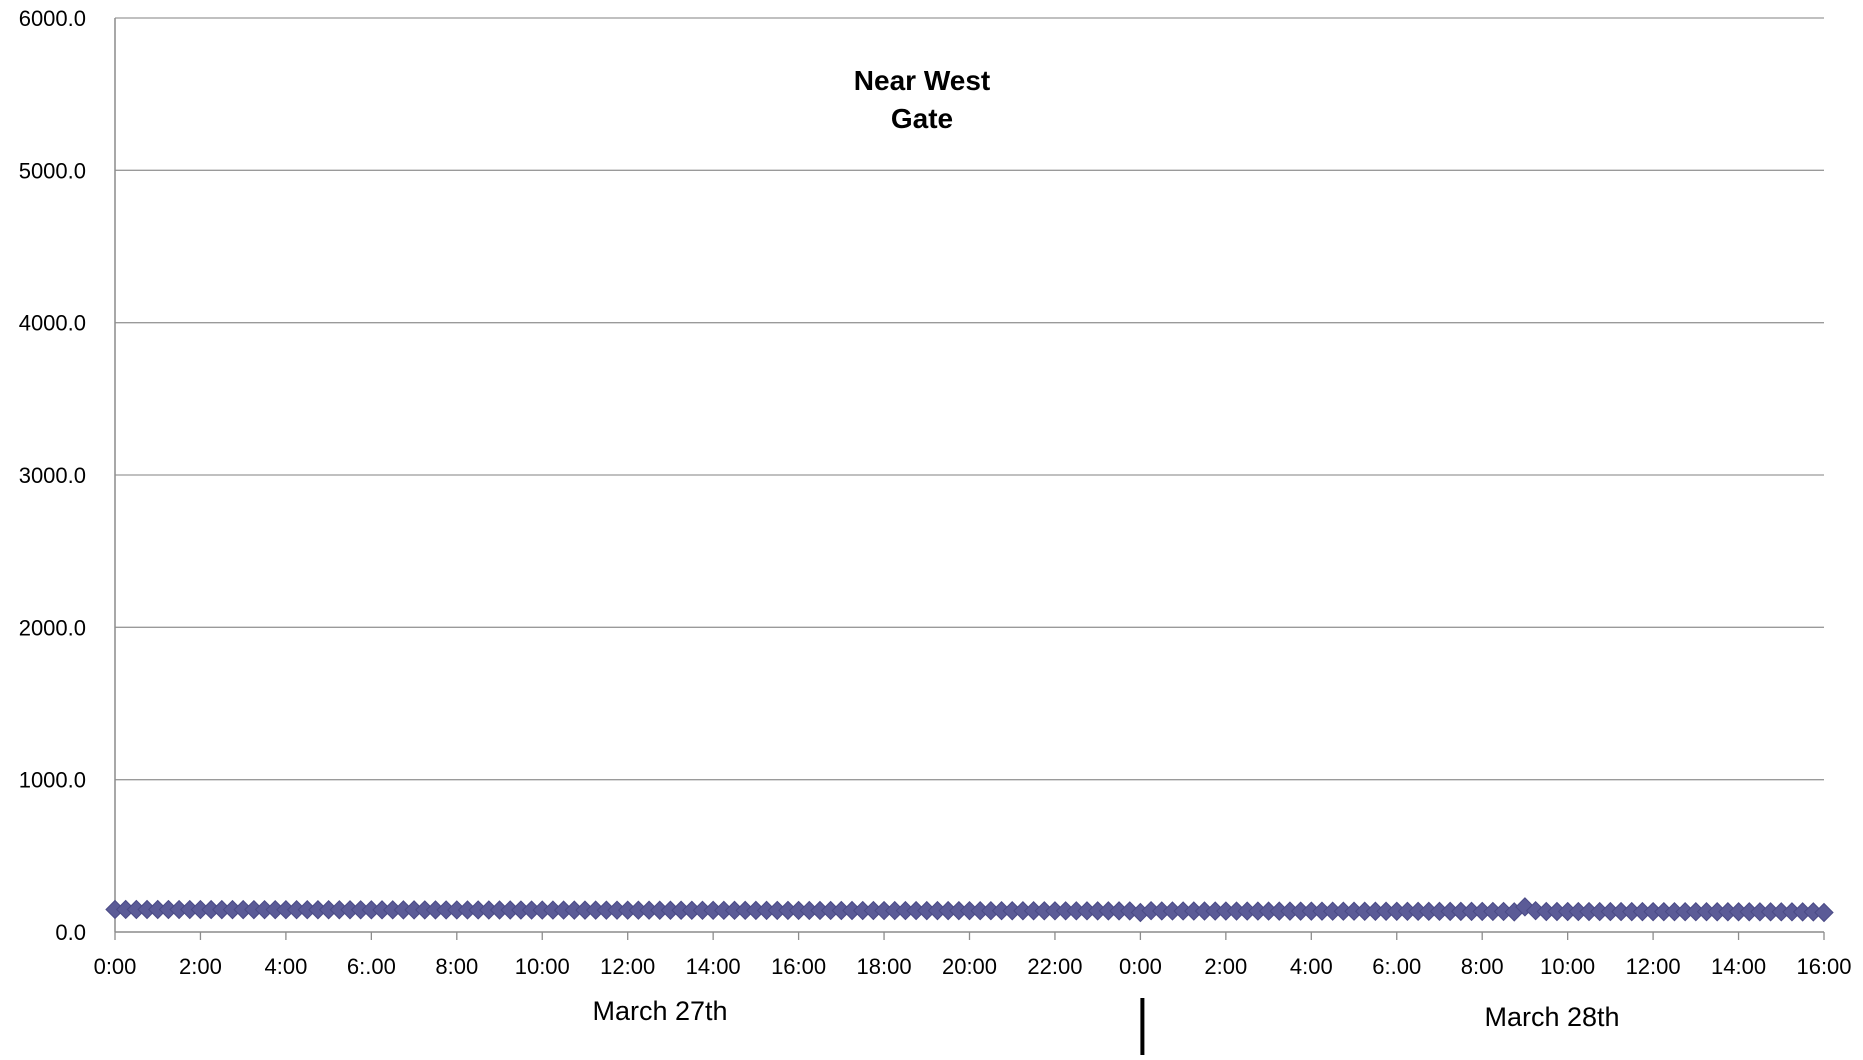 The height and width of the screenshot is (1060, 1863). What do you see at coordinates (659, 1011) in the screenshot?
I see `day-label: March 27th` at bounding box center [659, 1011].